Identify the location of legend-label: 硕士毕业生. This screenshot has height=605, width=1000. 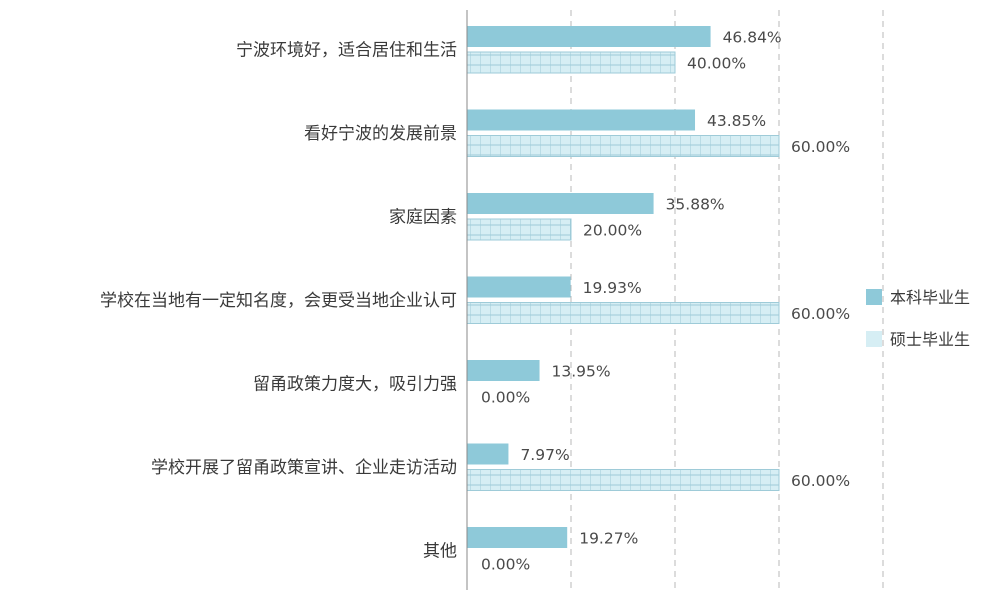
(930, 339).